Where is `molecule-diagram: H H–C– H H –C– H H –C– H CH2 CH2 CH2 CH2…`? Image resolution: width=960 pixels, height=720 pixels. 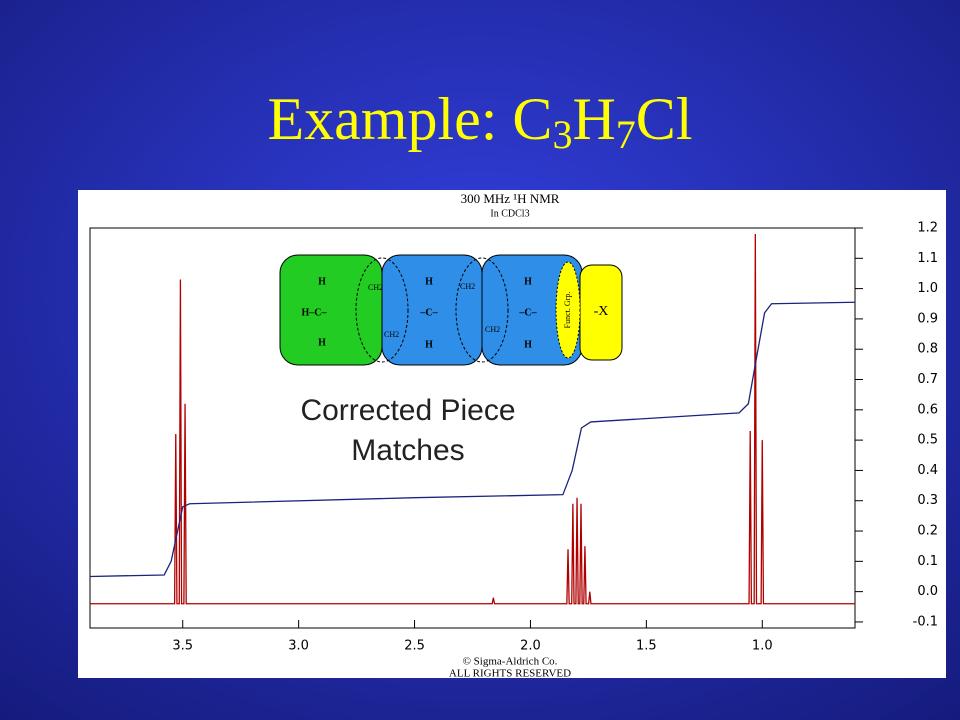 molecule-diagram: H H–C– H H –C– H H –C– H CH2 CH2 CH2 CH2… is located at coordinates (451, 310).